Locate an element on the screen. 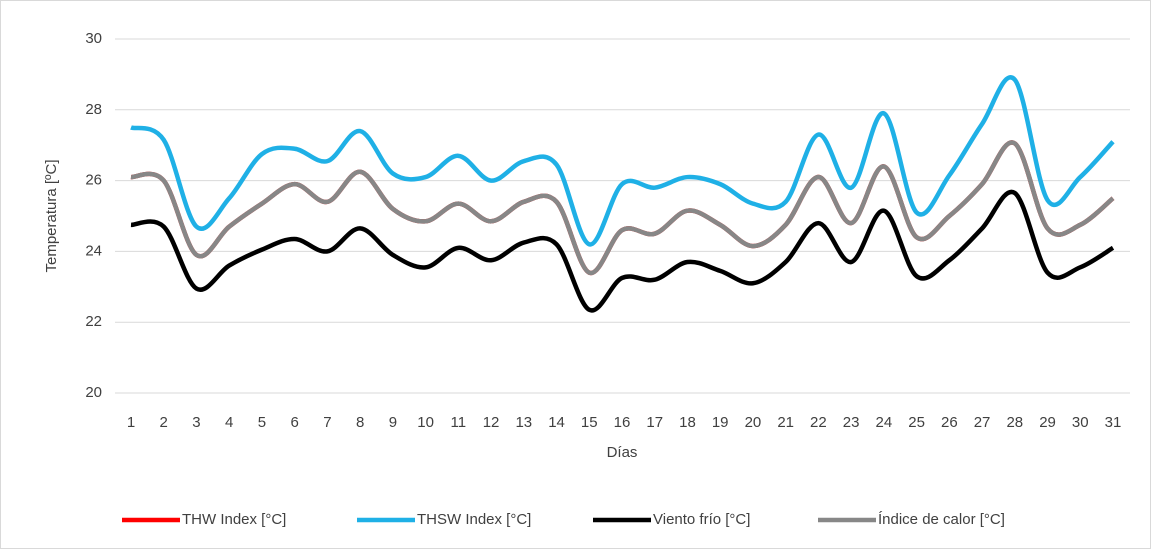  x-tick-label: 31 is located at coordinates (1113, 422).